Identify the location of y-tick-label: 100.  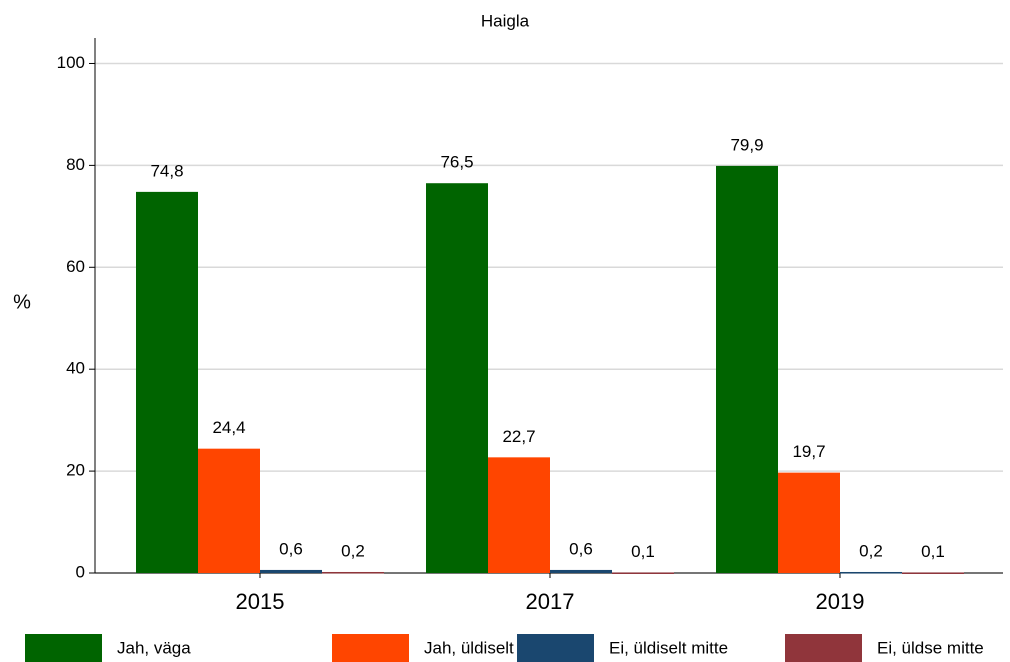
(71, 62).